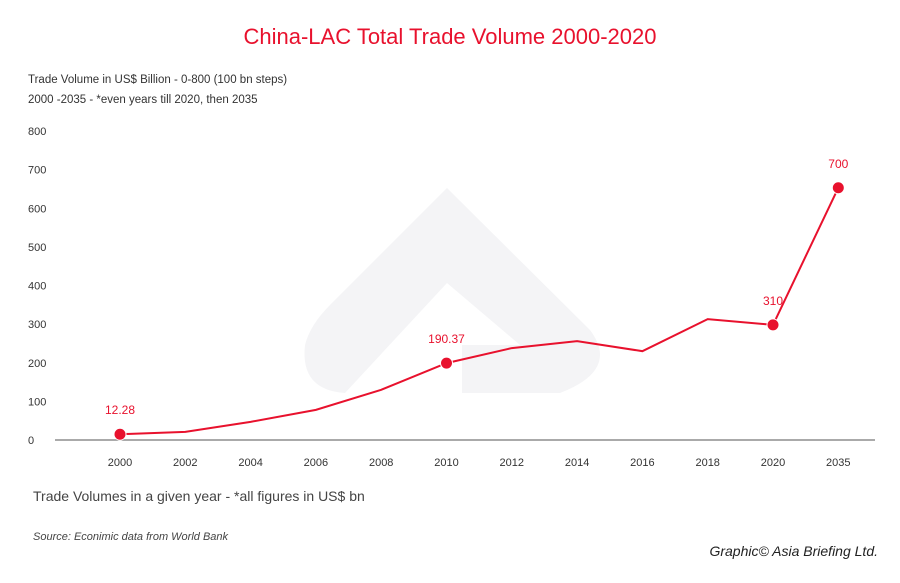 Image resolution: width=900 pixels, height=583 pixels. What do you see at coordinates (37, 287) in the screenshot?
I see `y-tick-label: 400` at bounding box center [37, 287].